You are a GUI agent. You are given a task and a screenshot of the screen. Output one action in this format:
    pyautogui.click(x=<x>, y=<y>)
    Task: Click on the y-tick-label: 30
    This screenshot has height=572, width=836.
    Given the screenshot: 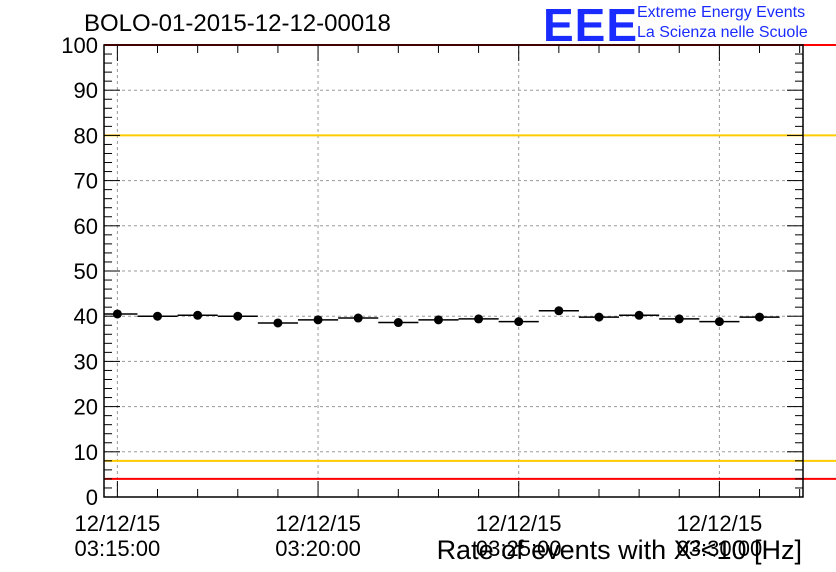 What is the action you would take?
    pyautogui.click(x=86, y=361)
    